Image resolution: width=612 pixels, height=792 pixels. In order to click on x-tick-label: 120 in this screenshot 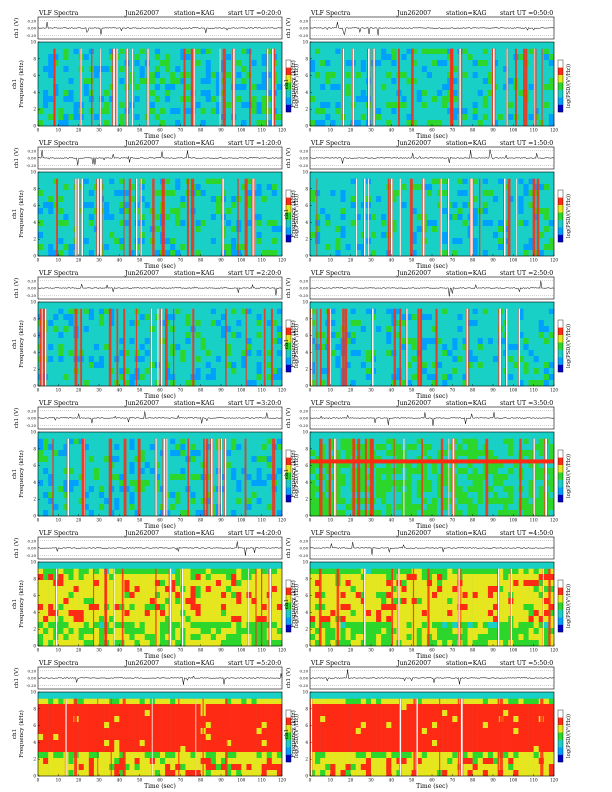, I will do `click(554, 260)`.